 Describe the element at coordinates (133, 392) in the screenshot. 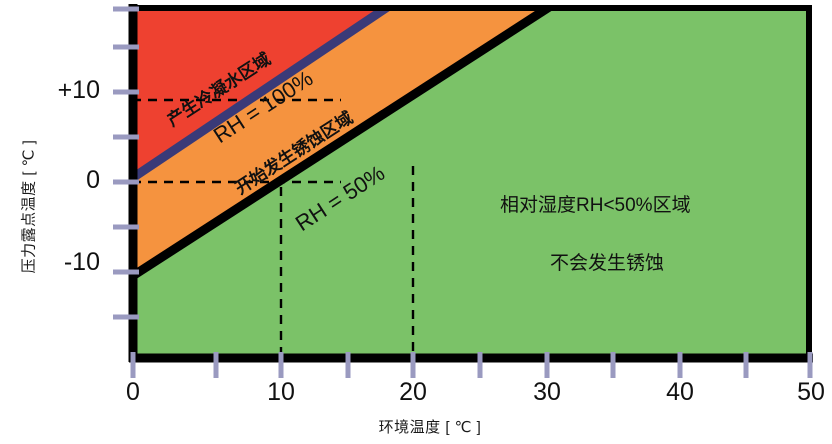

I see `x-tick-label-0: 0` at that location.